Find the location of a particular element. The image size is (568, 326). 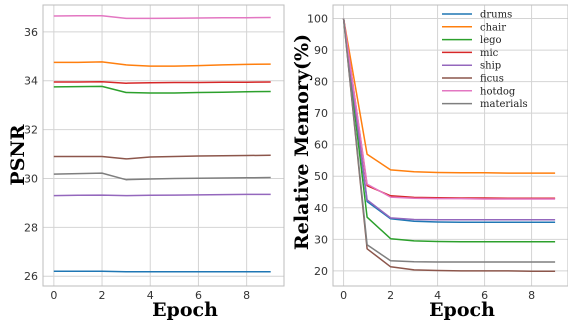

psnr-chart-ytick-label: 34 is located at coordinates (31, 81).